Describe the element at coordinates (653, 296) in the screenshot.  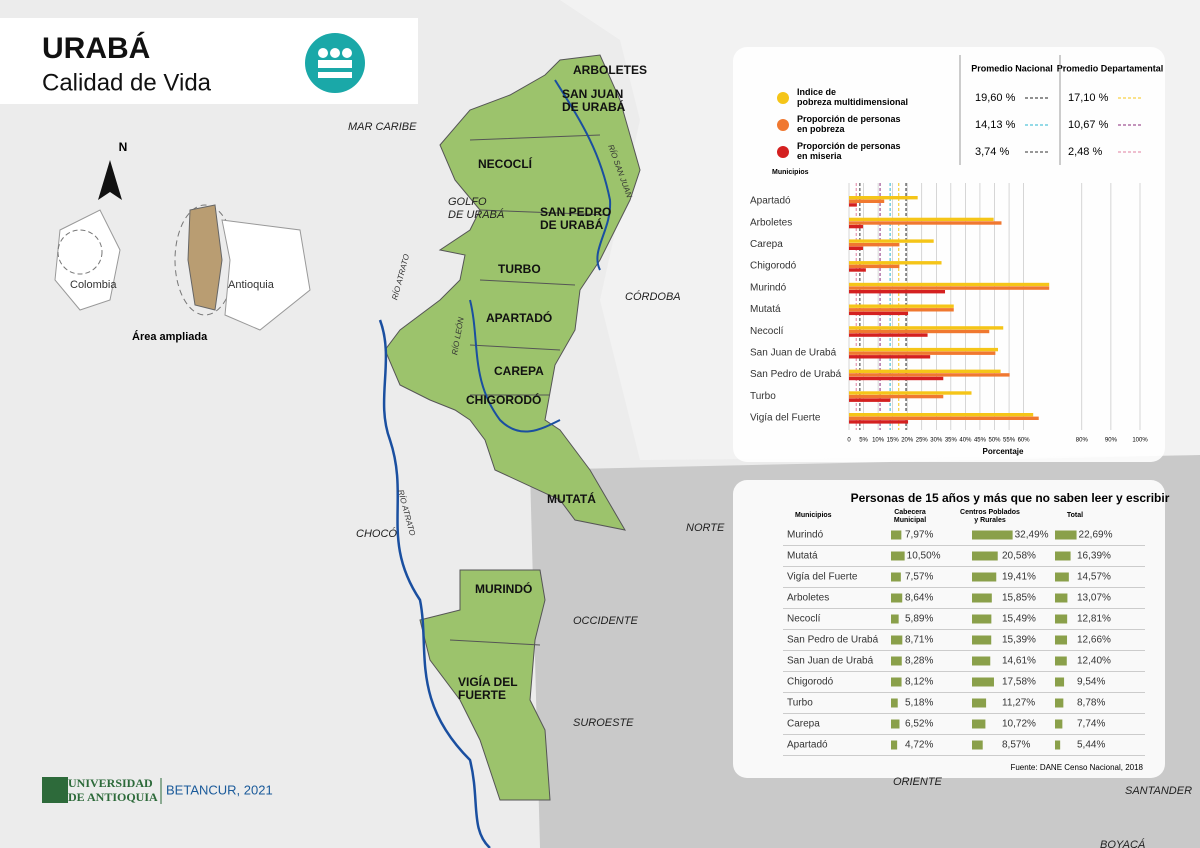
I see `map-label: CÓRDOBA` at that location.